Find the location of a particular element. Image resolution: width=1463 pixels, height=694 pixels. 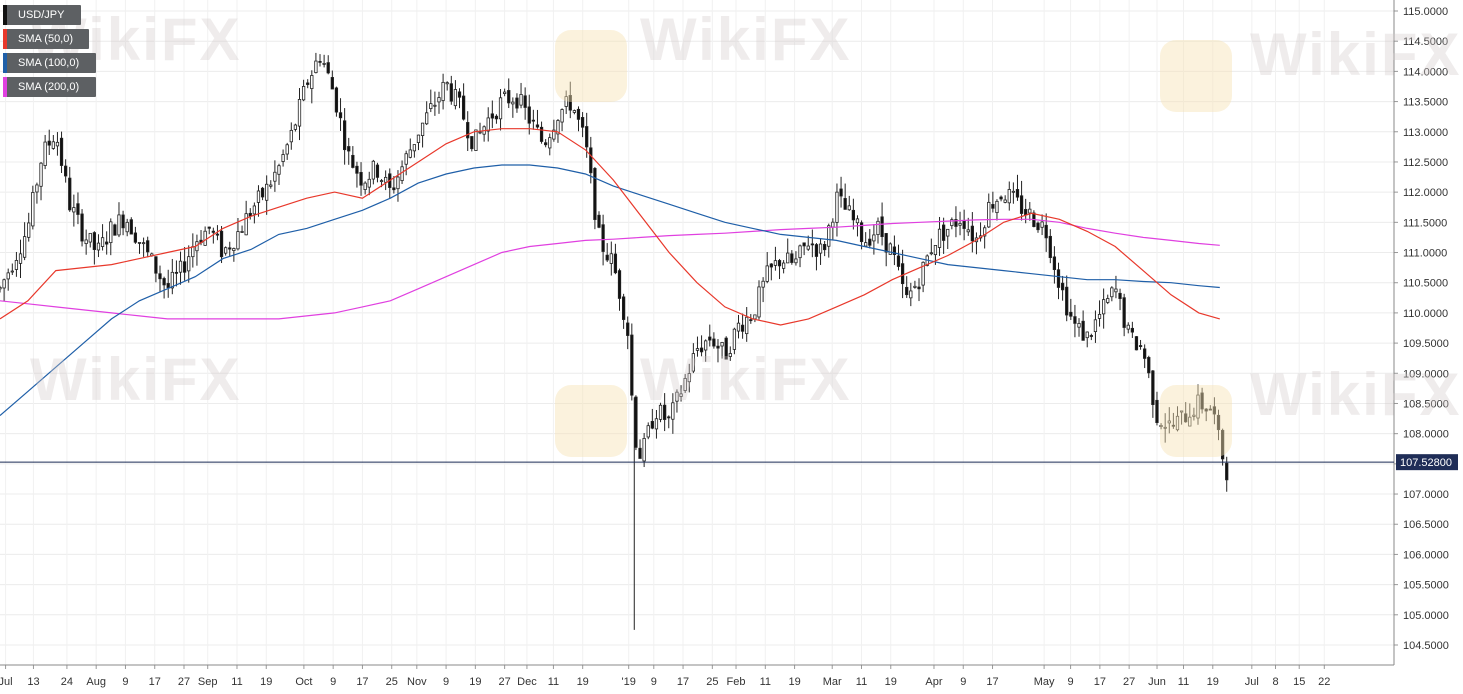

x-tick-label: Dec is located at coordinates (527, 682).